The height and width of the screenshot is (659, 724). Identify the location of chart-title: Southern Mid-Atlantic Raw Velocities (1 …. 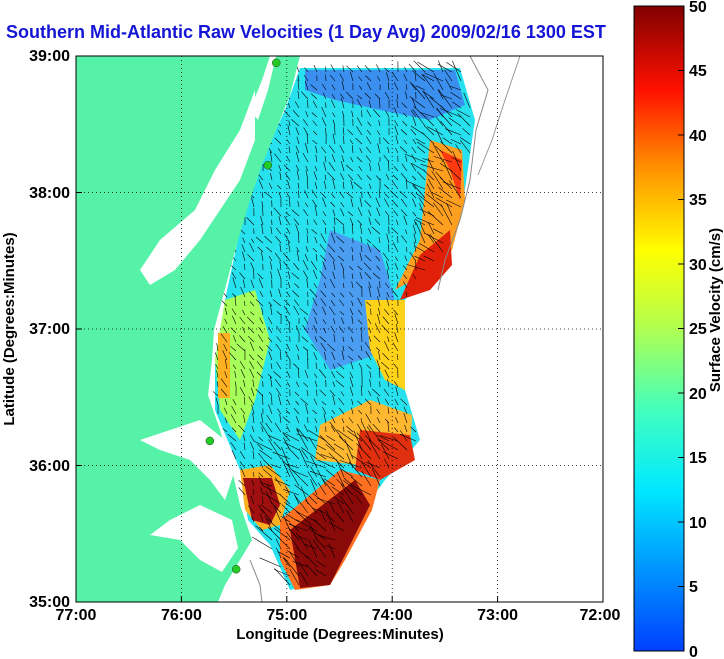
(306, 32).